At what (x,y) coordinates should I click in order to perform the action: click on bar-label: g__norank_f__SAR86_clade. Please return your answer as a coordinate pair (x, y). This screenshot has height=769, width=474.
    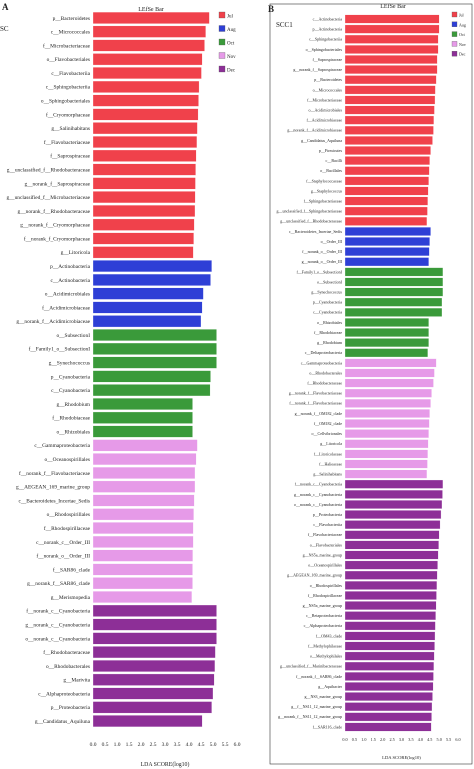
    Looking at the image, I should click on (58, 583).